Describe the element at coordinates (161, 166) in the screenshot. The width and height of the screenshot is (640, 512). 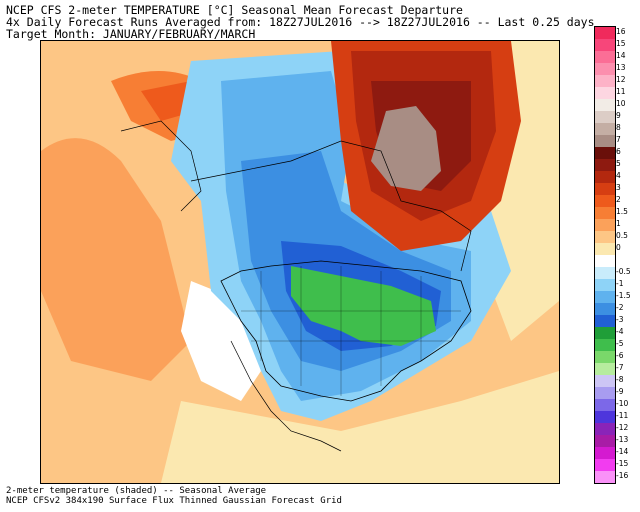
I see `coastline-alaska` at that location.